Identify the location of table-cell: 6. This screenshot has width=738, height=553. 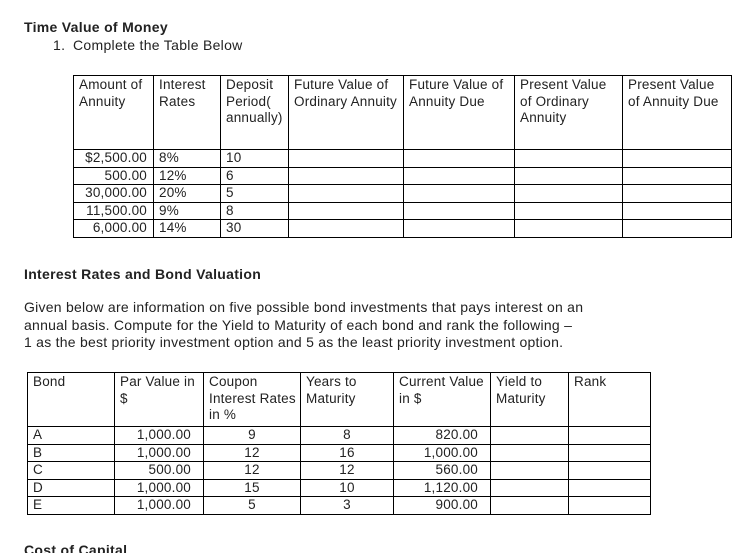
(254, 175).